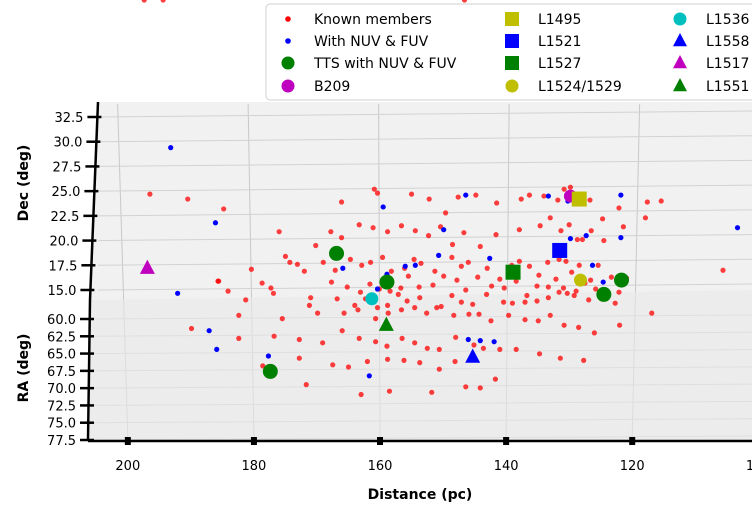 The width and height of the screenshot is (752, 510). What do you see at coordinates (727, 87) in the screenshot?
I see `legend-label: L1551` at bounding box center [727, 87].